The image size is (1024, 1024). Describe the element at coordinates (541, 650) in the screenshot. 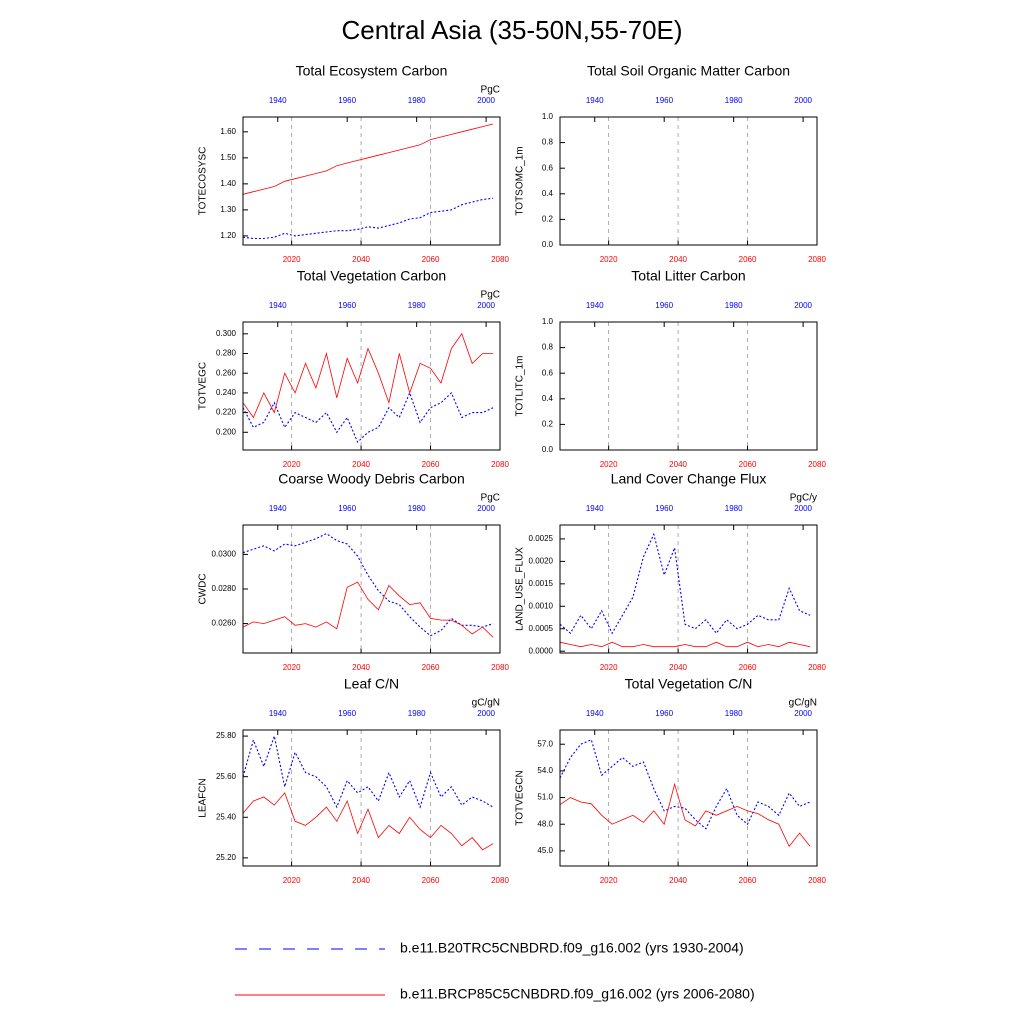

I see `y-tick-label: 0.0000` at that location.